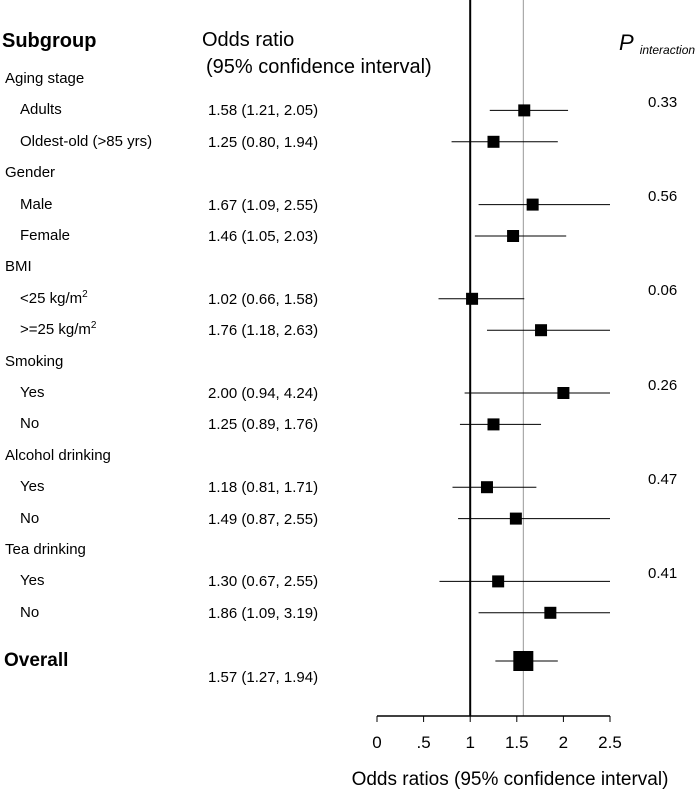  What do you see at coordinates (610, 742) in the screenshot?
I see `x-tick-label: 2.5` at bounding box center [610, 742].